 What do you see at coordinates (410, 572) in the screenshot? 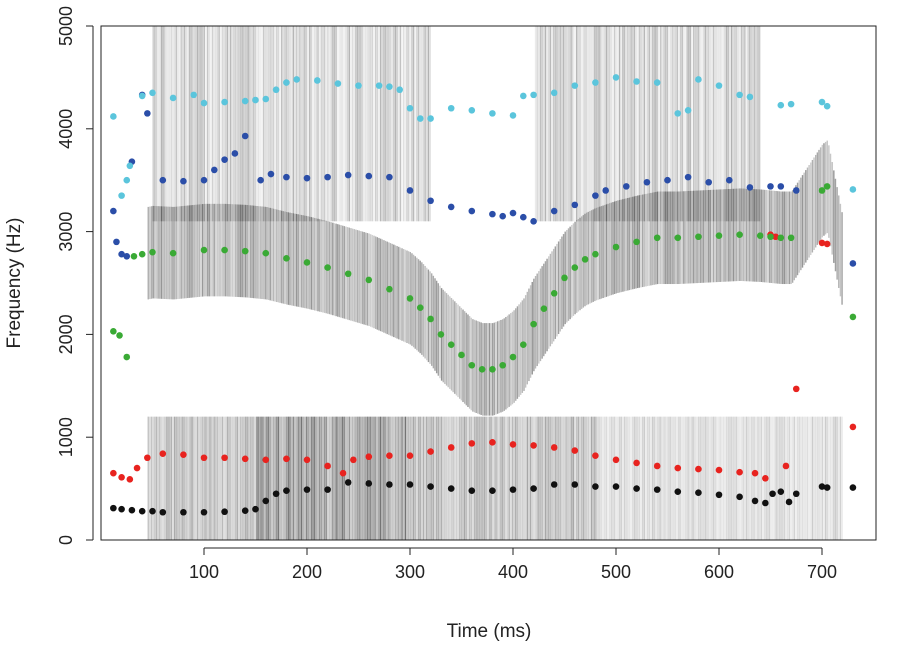
I see `x-tick-label: 300` at bounding box center [410, 572].